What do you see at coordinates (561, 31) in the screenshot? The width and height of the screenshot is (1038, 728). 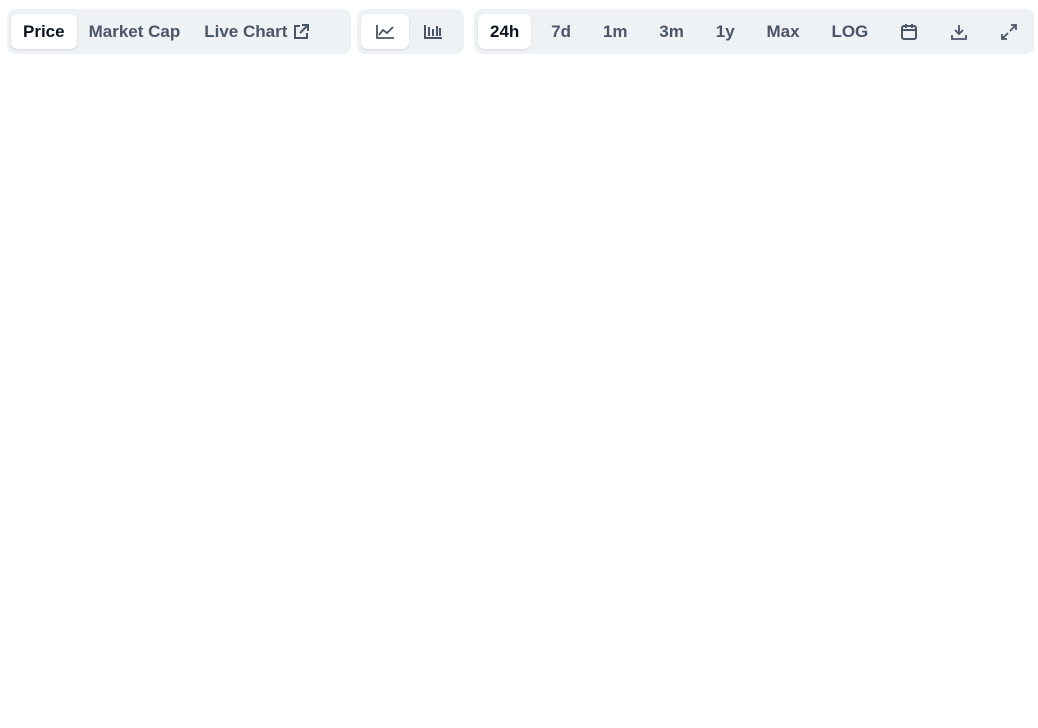 I see `range-button: 7d` at bounding box center [561, 31].